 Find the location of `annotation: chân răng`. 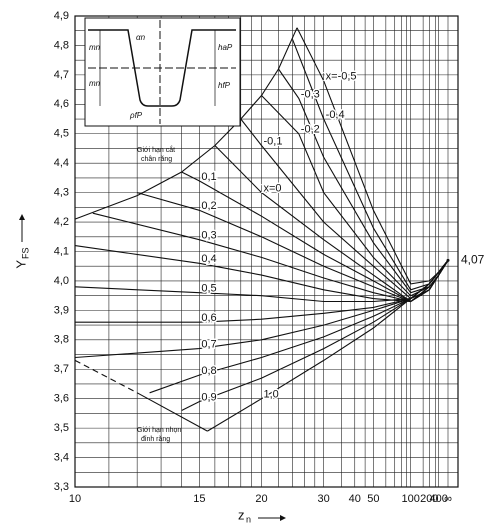

annotation: chân răng is located at coordinates (156, 159).